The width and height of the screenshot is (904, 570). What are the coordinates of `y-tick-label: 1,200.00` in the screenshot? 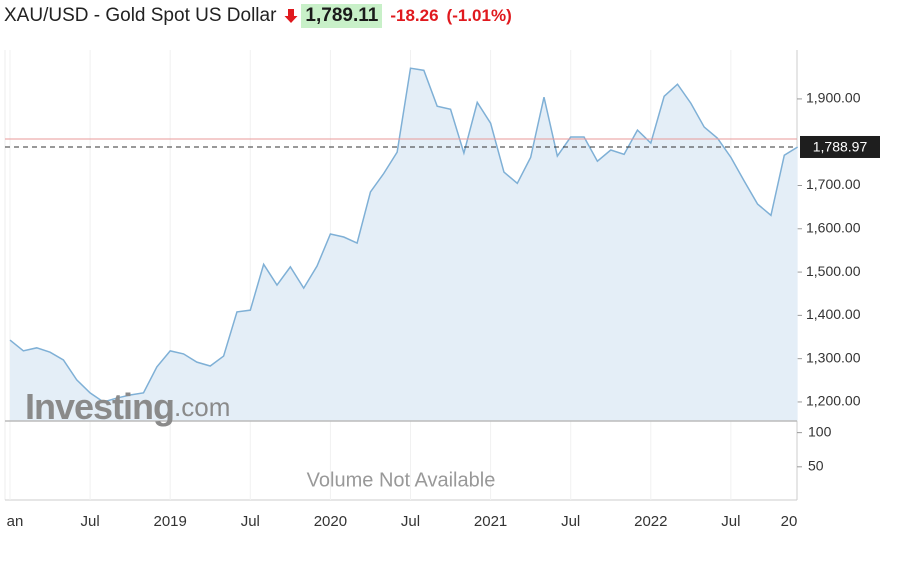 It's located at (833, 401).